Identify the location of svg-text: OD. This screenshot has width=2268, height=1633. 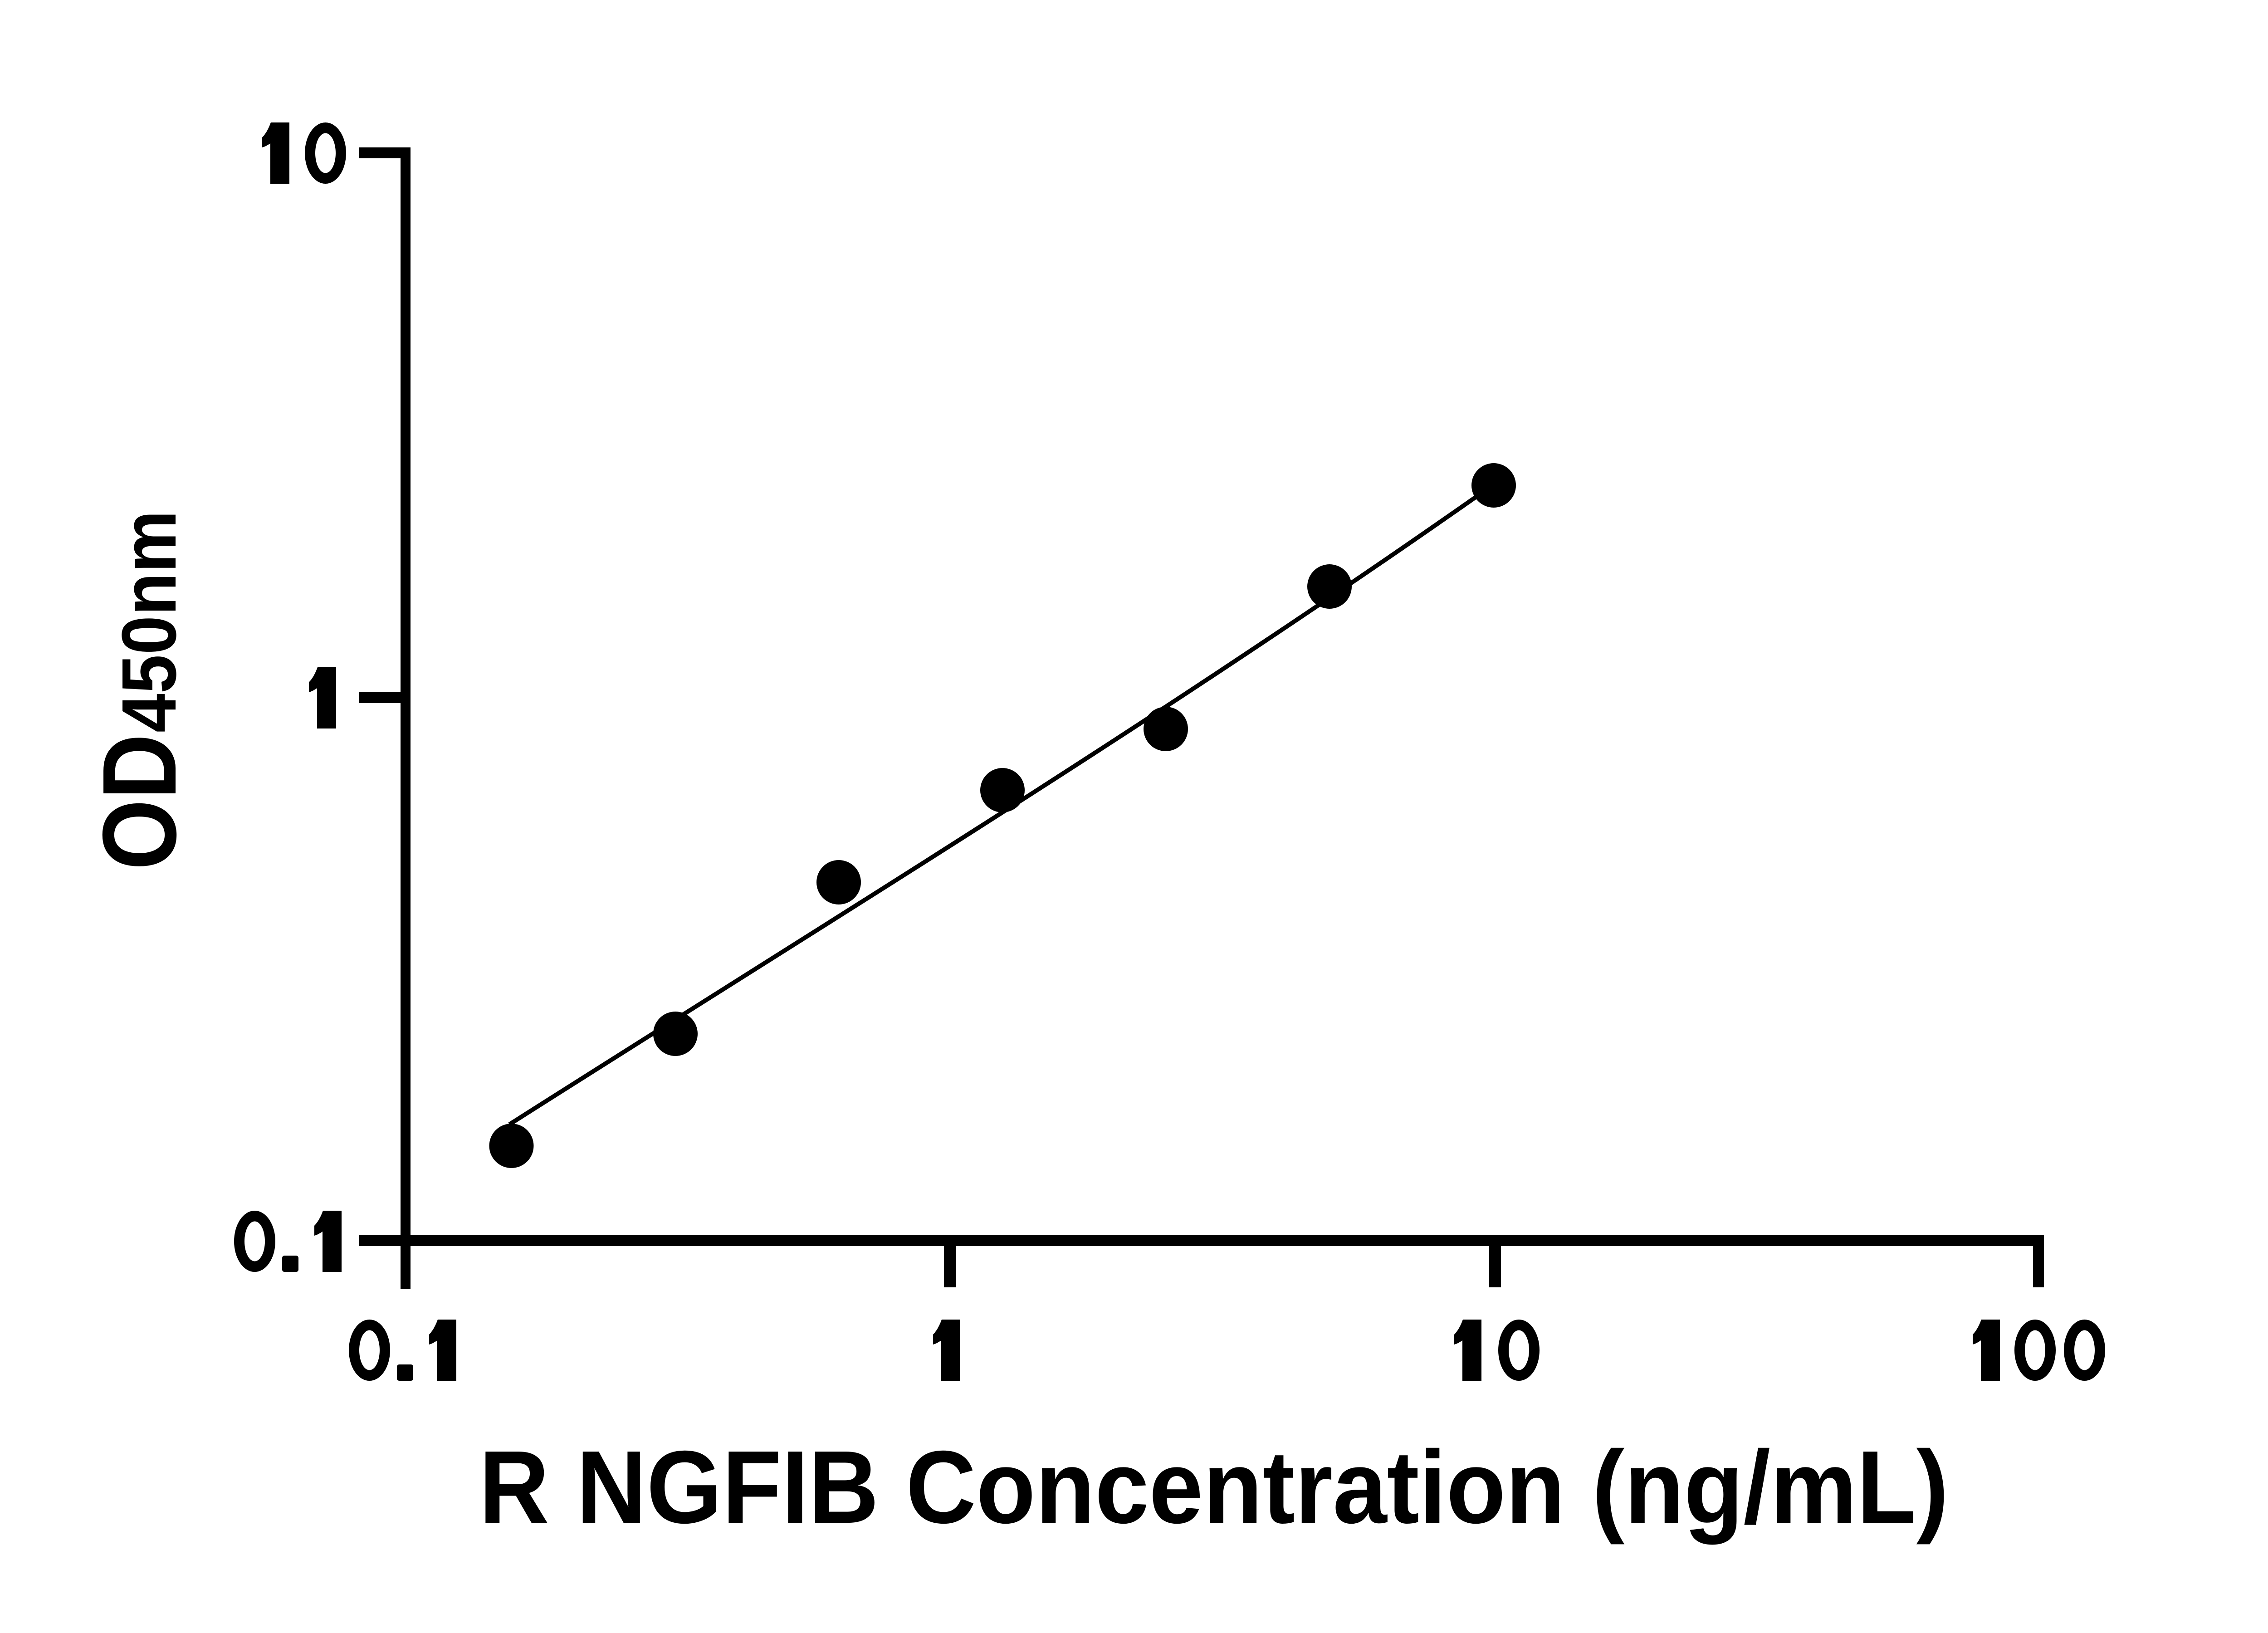
(140, 802).